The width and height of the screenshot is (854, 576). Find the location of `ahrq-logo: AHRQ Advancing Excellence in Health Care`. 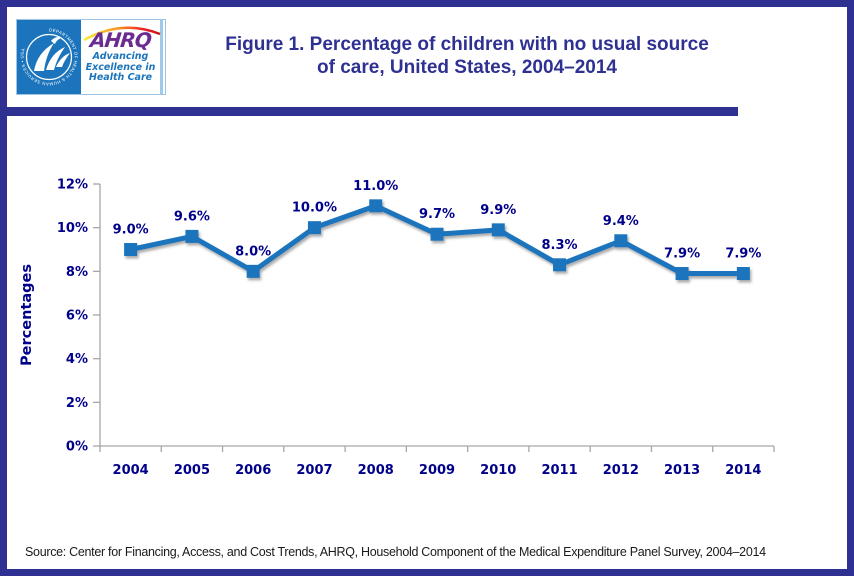

ahrq-logo: AHRQ Advancing Excellence in Health Care is located at coordinates (122, 57).